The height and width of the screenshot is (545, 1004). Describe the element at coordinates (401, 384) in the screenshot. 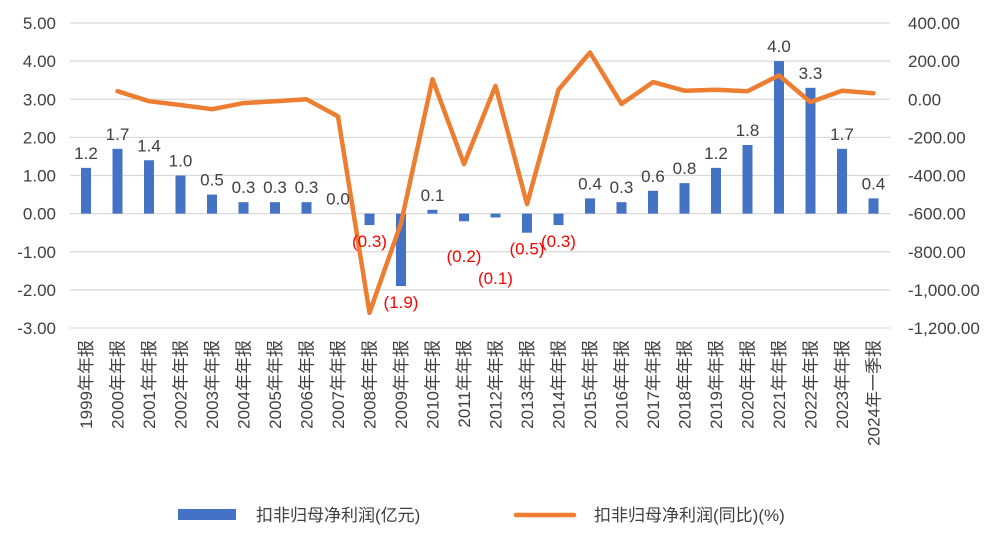

I see `category-label: 2009年年报` at that location.